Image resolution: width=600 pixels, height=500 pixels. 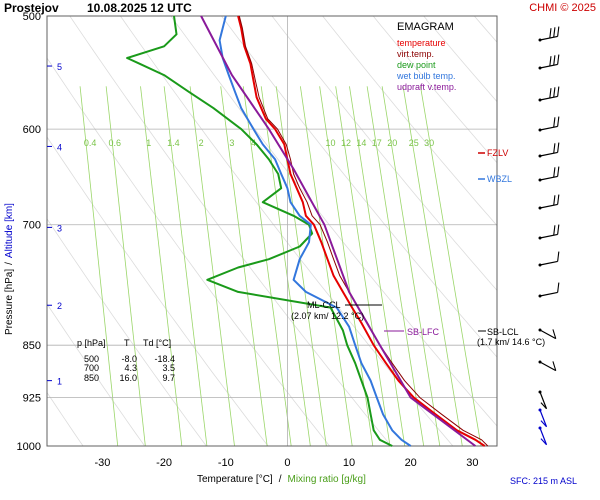 I want to click on mixing-ratio-label: 4, so click(x=253, y=143).